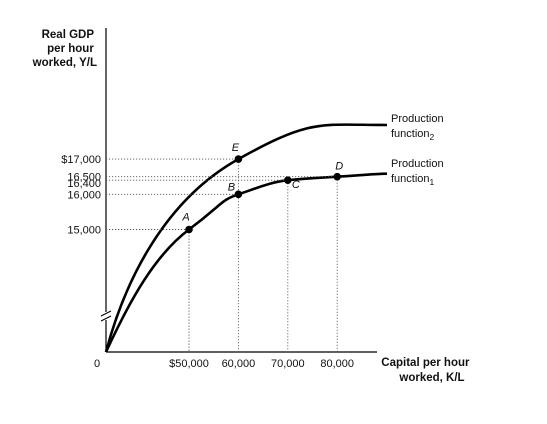 The height and width of the screenshot is (424, 547). What do you see at coordinates (288, 180) in the screenshot?
I see `data-point-c` at bounding box center [288, 180].